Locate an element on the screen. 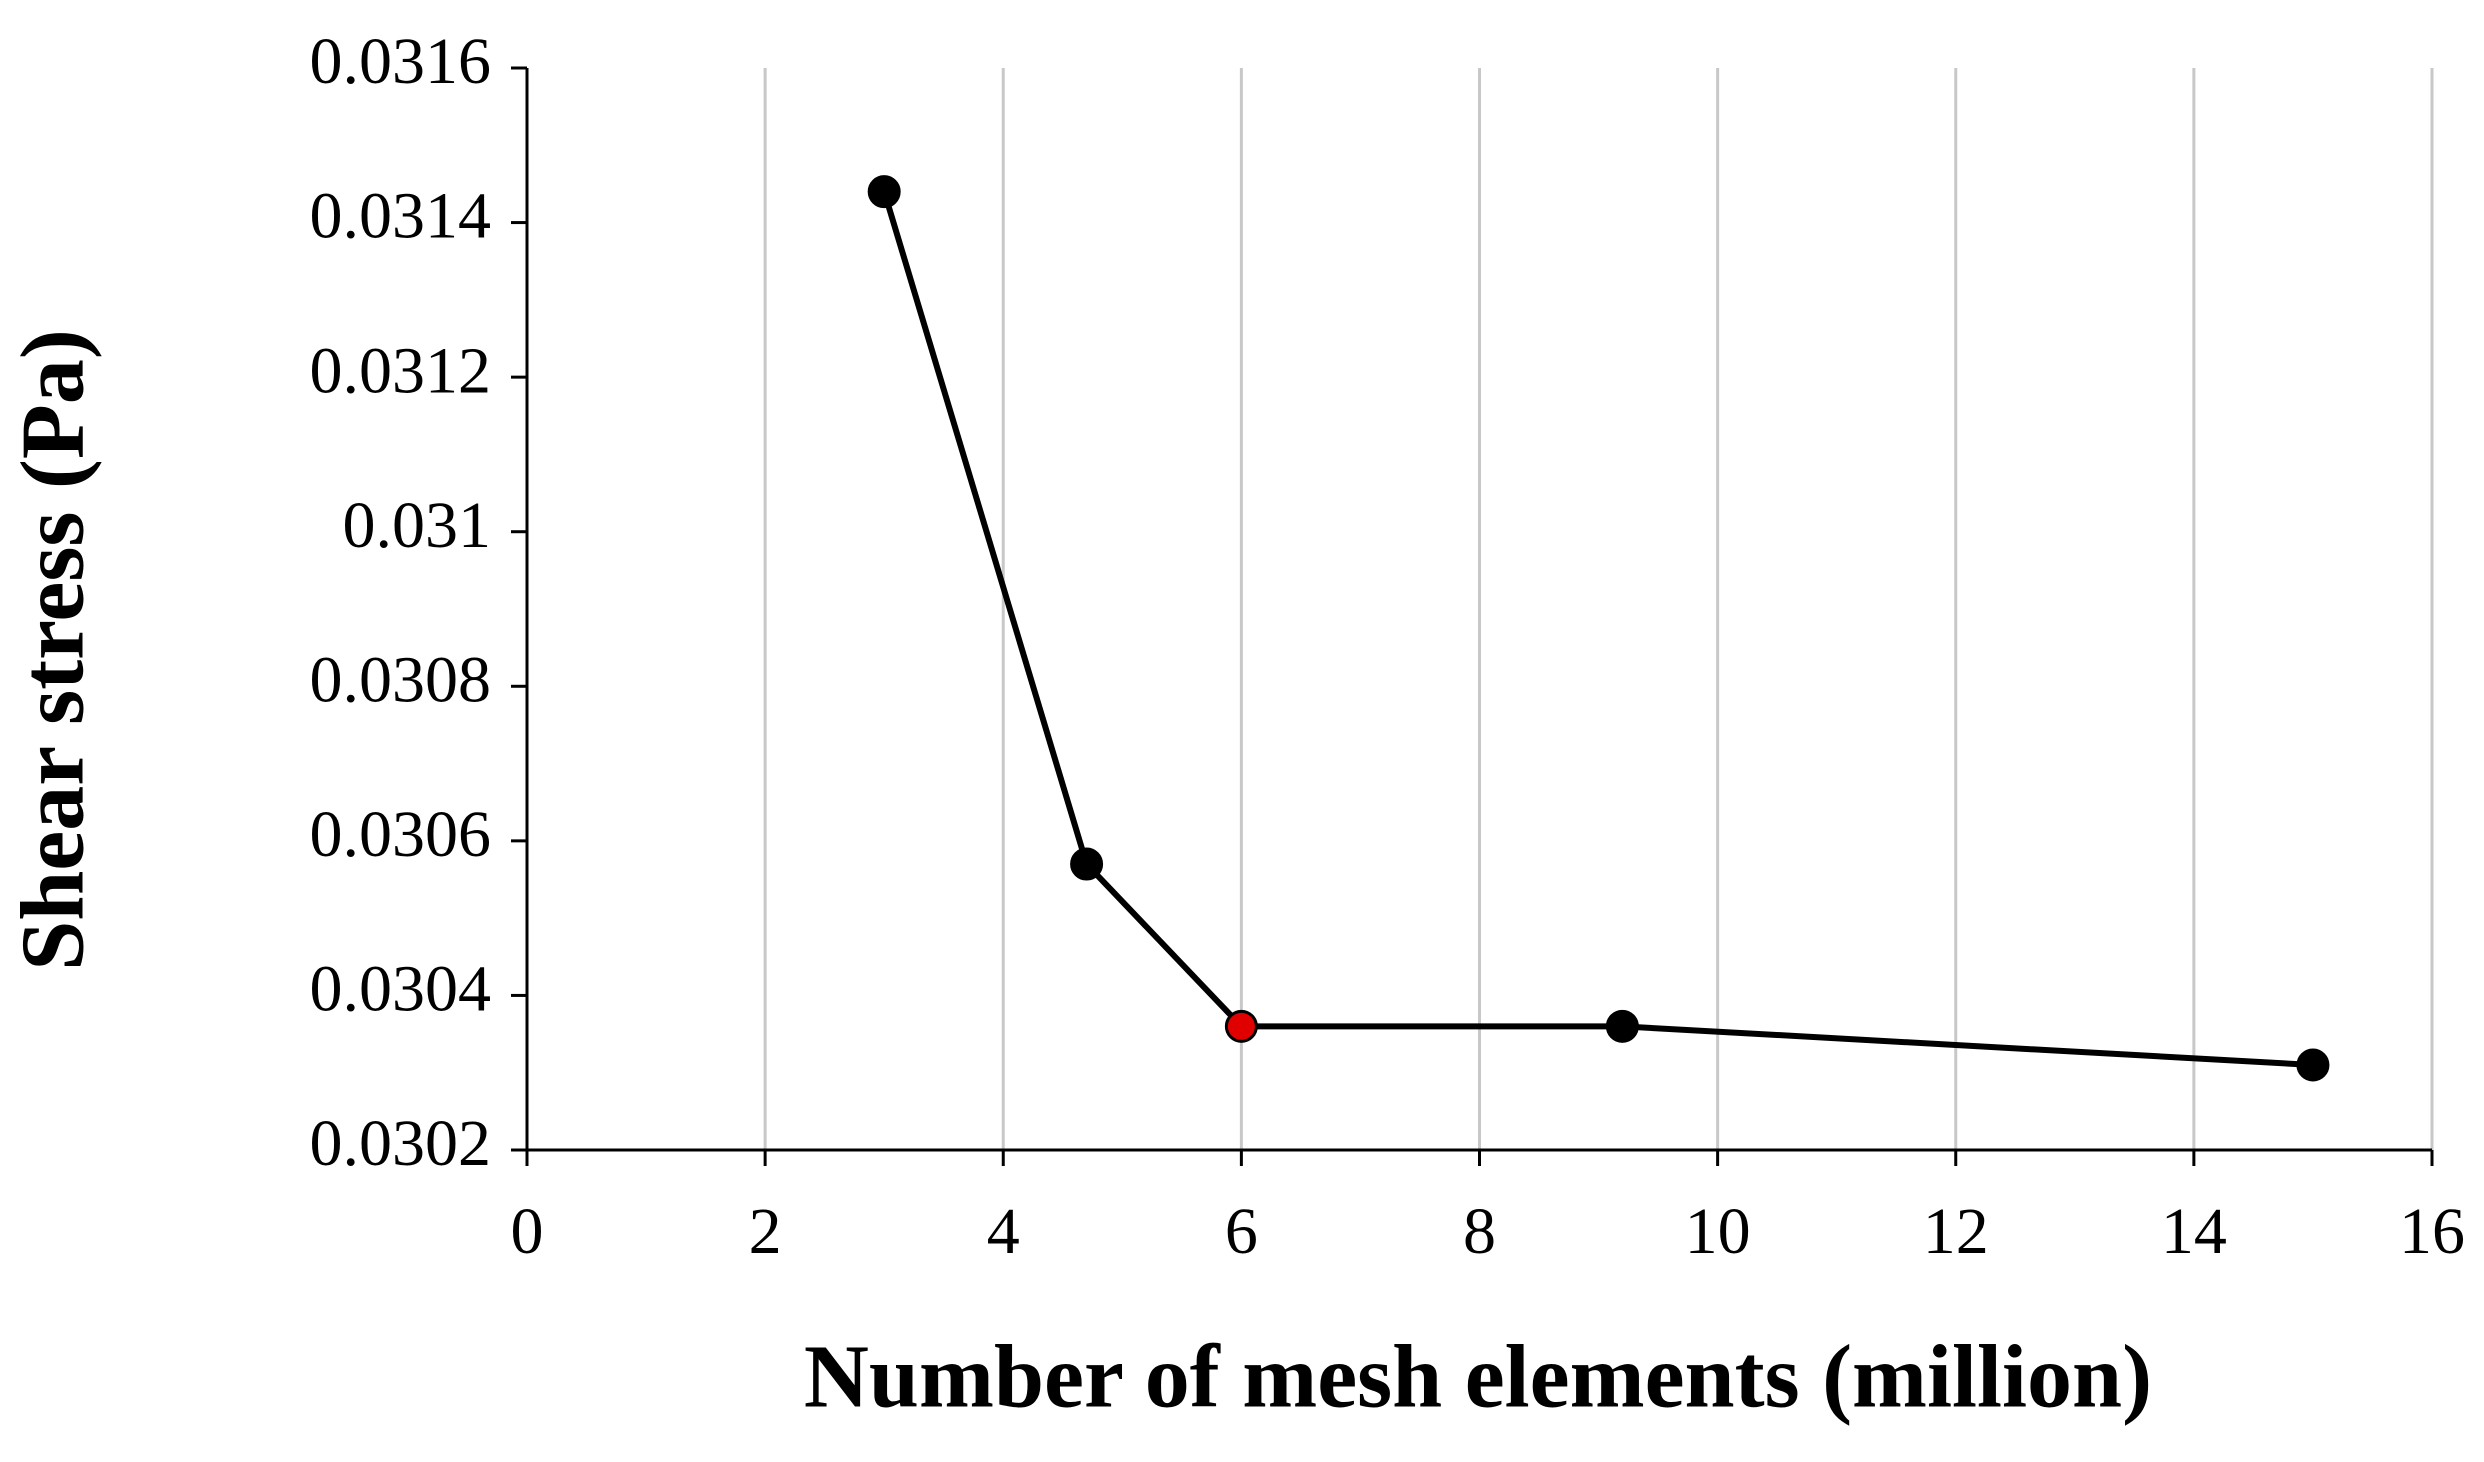 The height and width of the screenshot is (1462, 2484). y-tick-label: 0.0304 is located at coordinates (401, 989).